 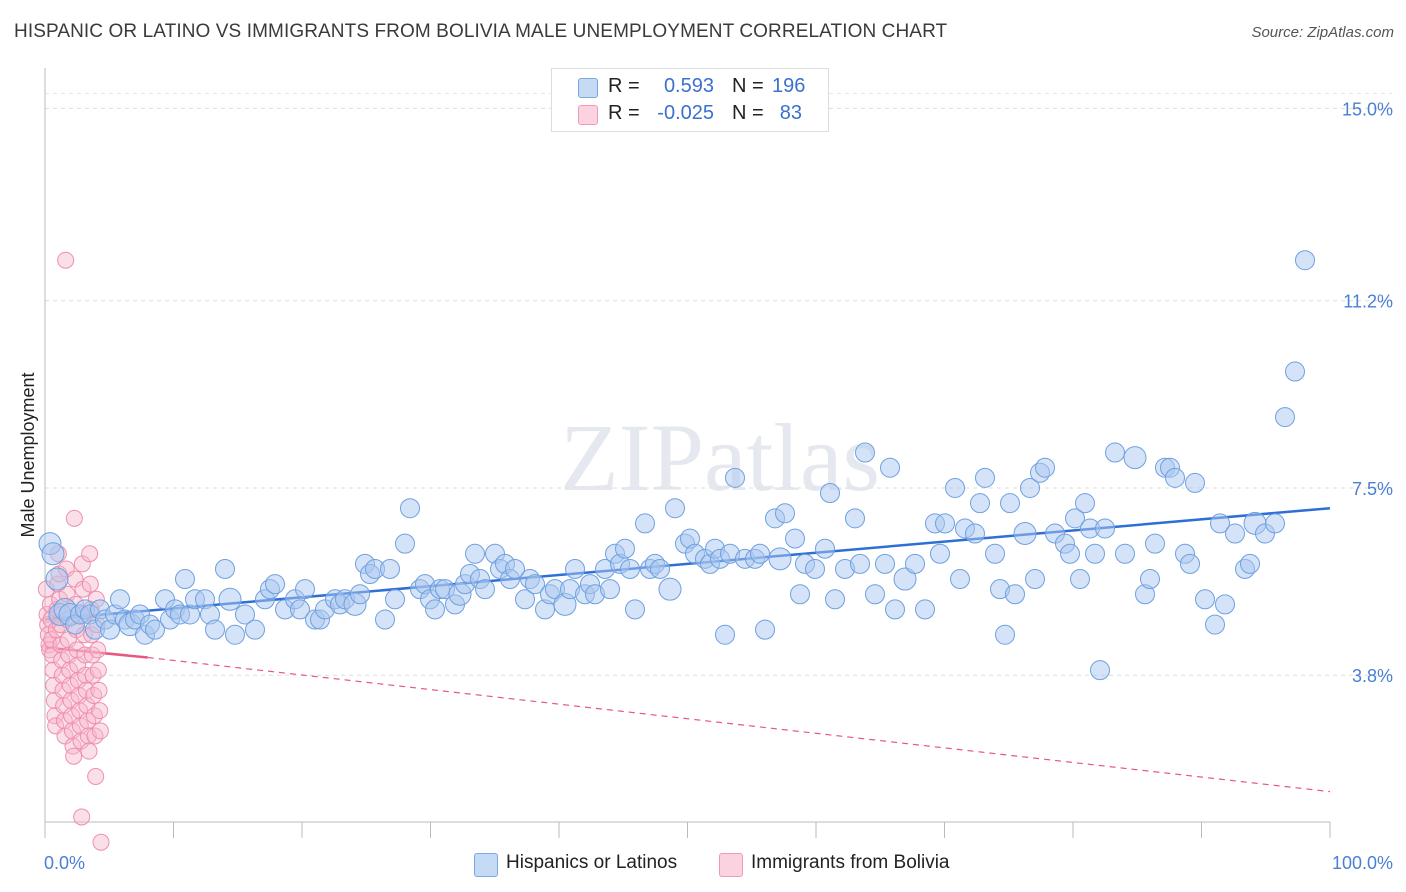 I want to click on legend-swatch-pink, so click(x=588, y=115).